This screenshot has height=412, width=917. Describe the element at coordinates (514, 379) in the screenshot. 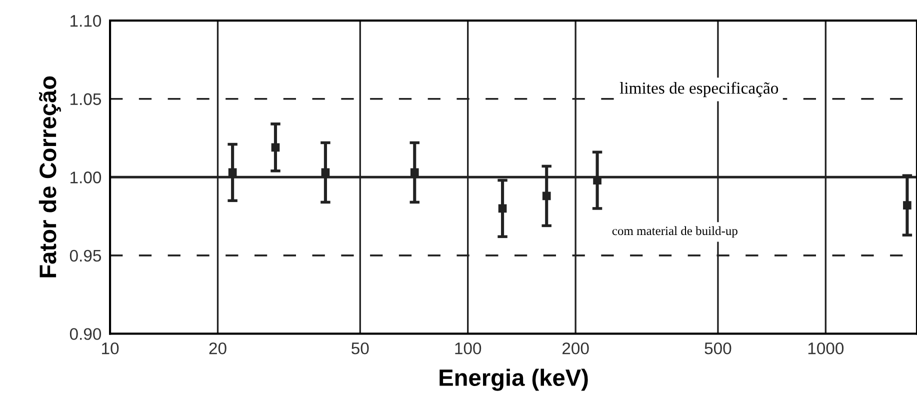

I see `x-axis-title: Energia (keV)` at that location.